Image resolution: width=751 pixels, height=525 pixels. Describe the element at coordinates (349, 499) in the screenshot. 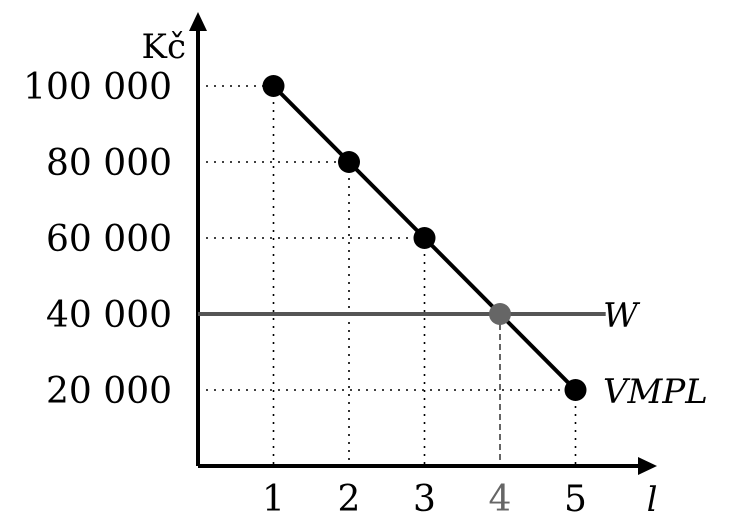

I see `x-tick-label: 2` at that location.